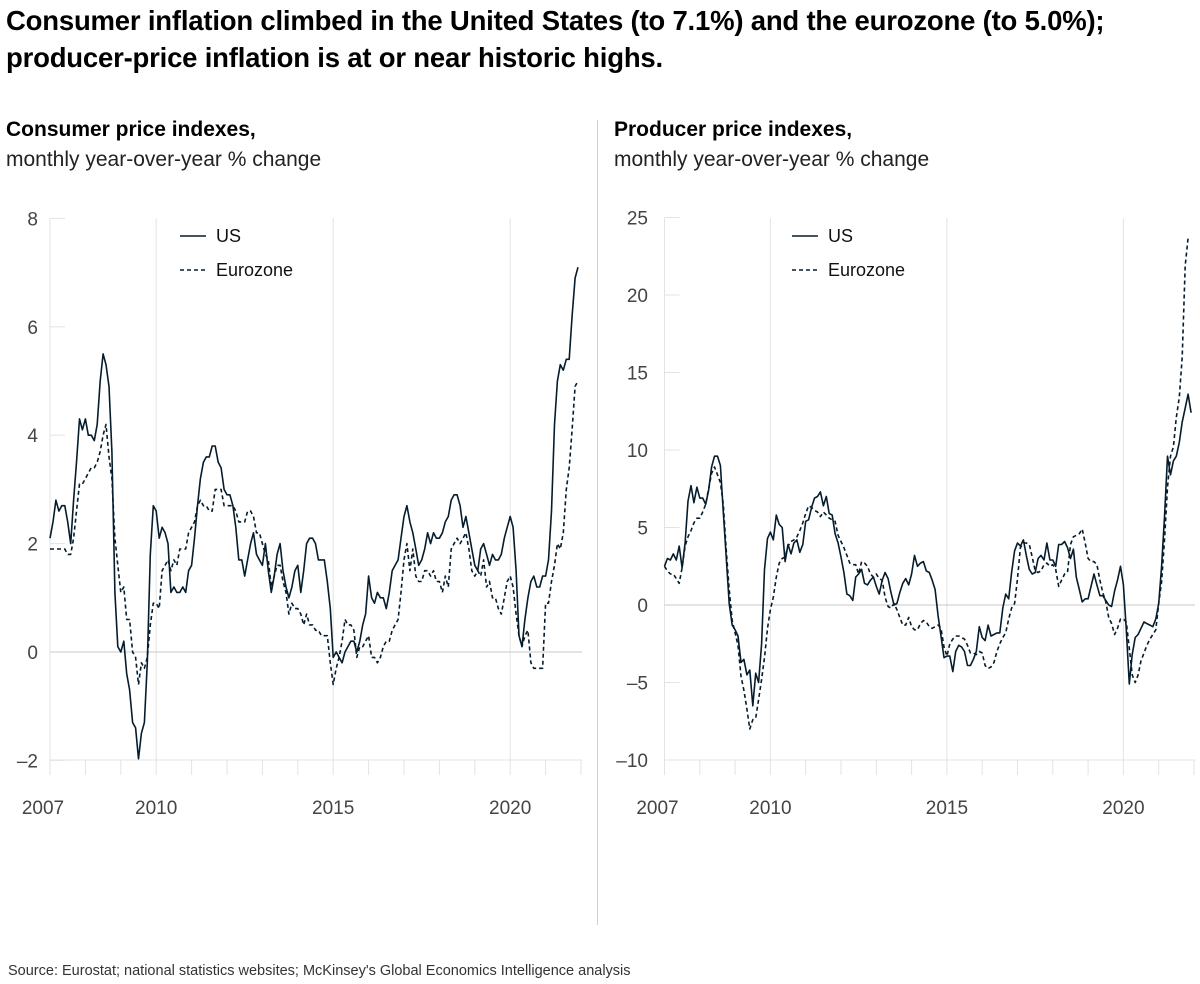 The width and height of the screenshot is (1200, 984). Describe the element at coordinates (657, 808) in the screenshot. I see `ppi-x-tick-label: 2007` at that location.